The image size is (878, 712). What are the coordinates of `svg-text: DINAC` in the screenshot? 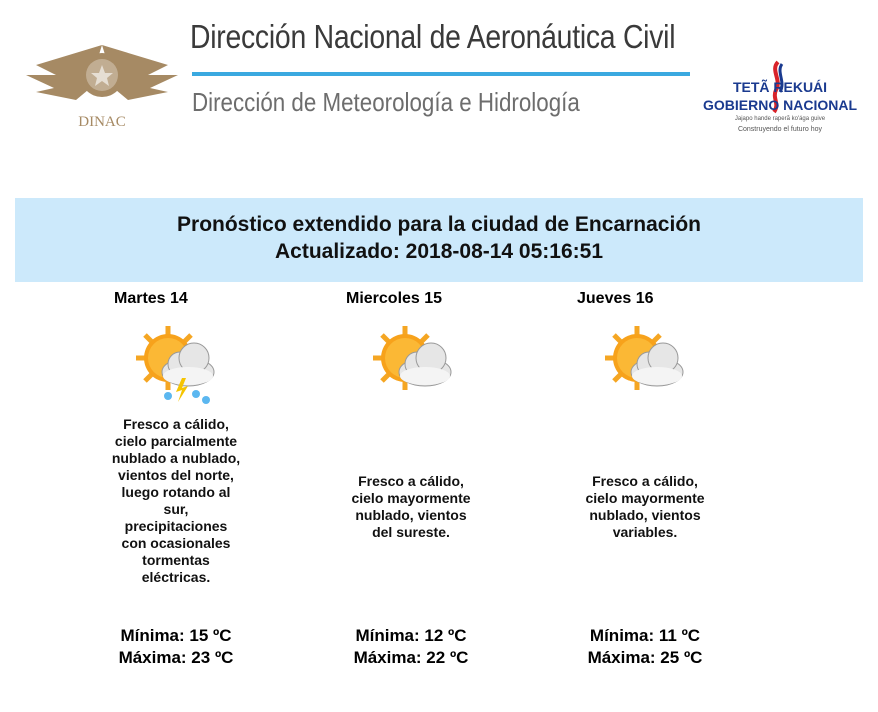 It's located at (102, 122).